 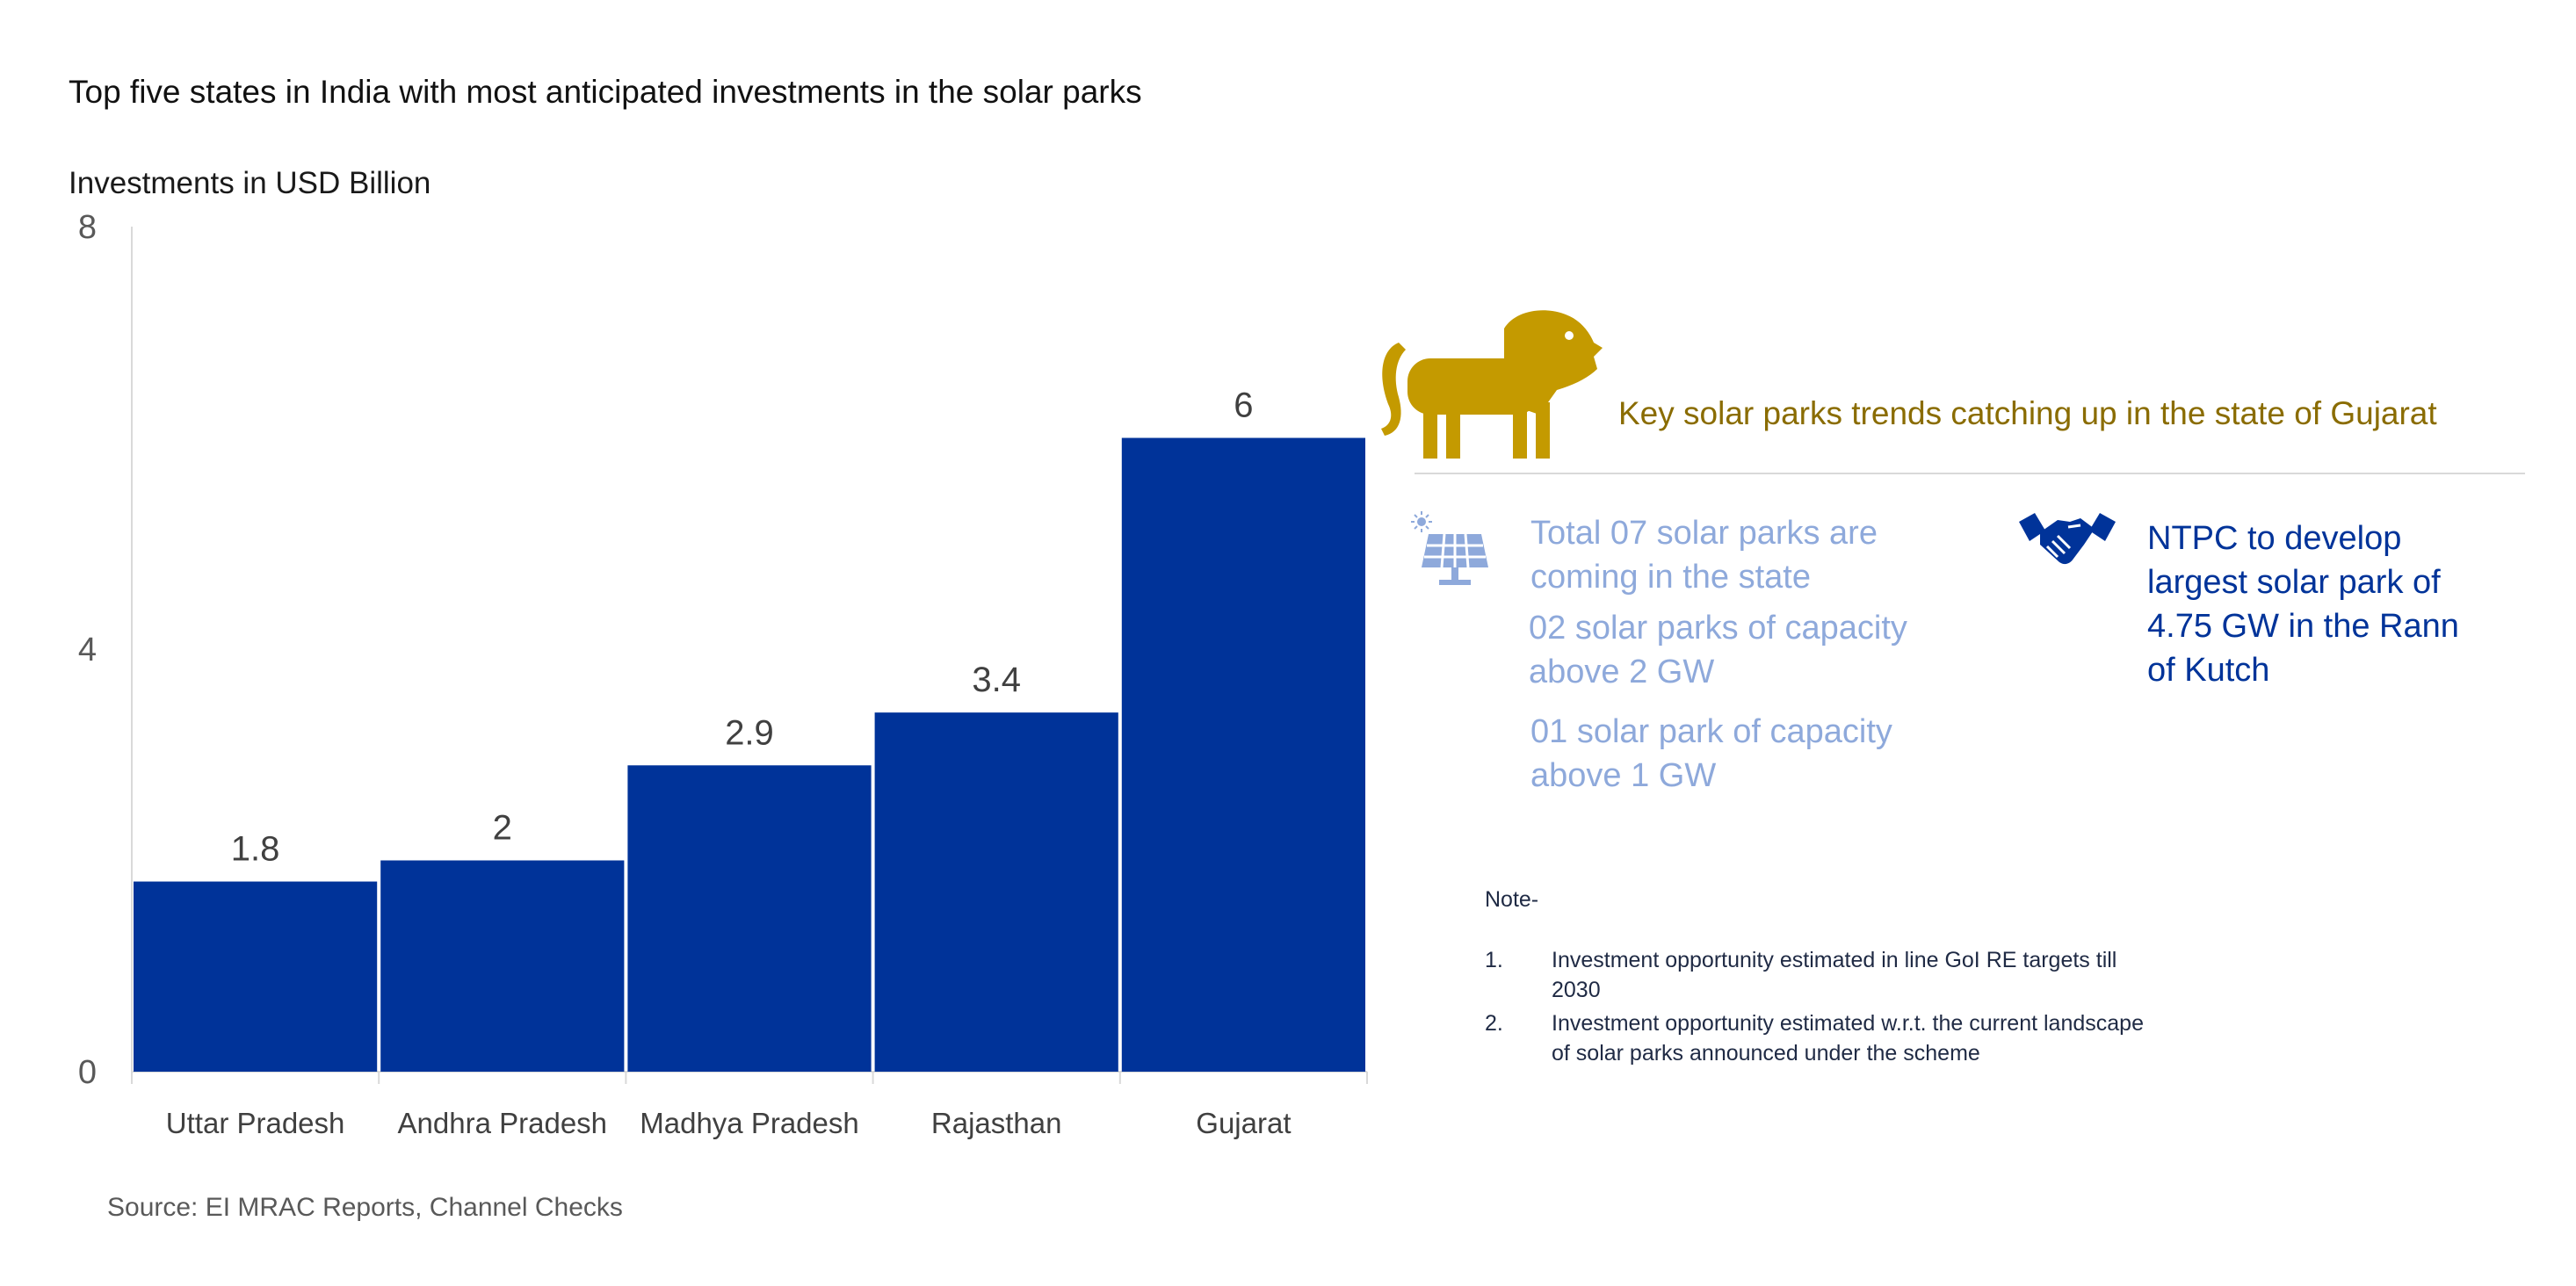 What do you see at coordinates (1494, 960) in the screenshot?
I see `note-number: 1.` at bounding box center [1494, 960].